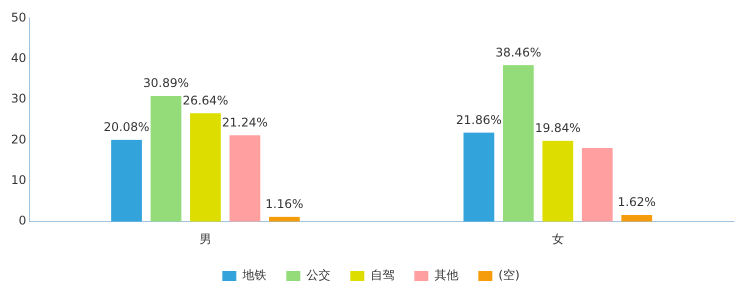 The height and width of the screenshot is (300, 750). Describe the element at coordinates (558, 239) in the screenshot. I see `x-tick-label: 女` at that location.